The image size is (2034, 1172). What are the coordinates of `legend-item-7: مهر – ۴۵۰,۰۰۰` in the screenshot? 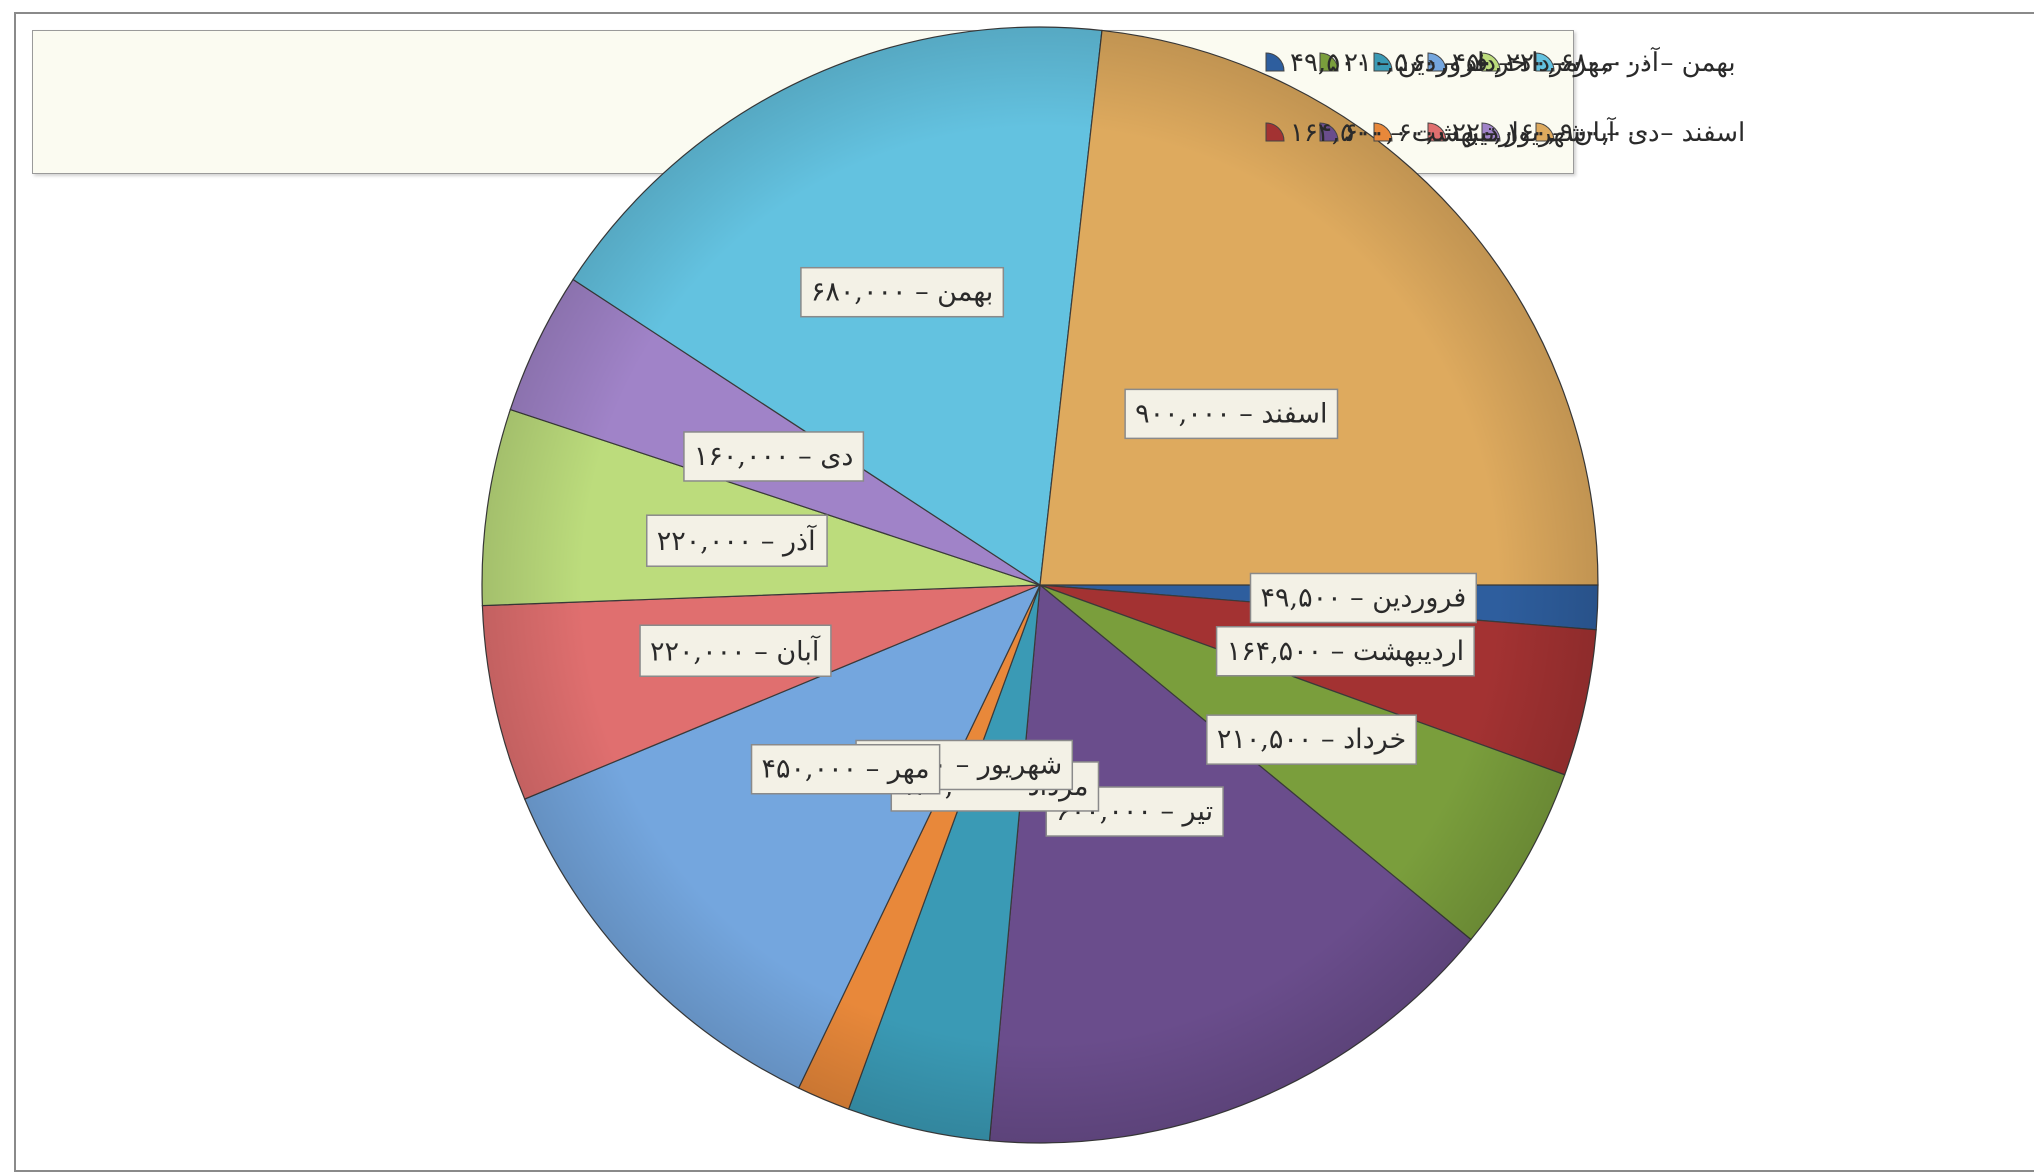 It's located at (1520, 63).